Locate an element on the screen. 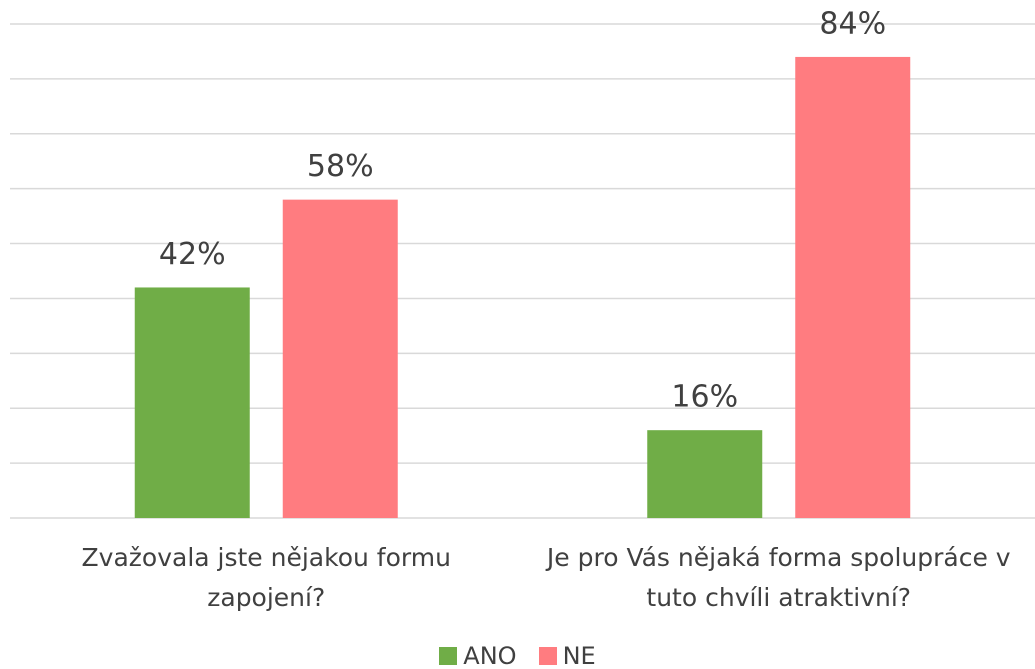 Image resolution: width=1035 pixels, height=669 pixels. data-label: 16% is located at coordinates (704, 397).